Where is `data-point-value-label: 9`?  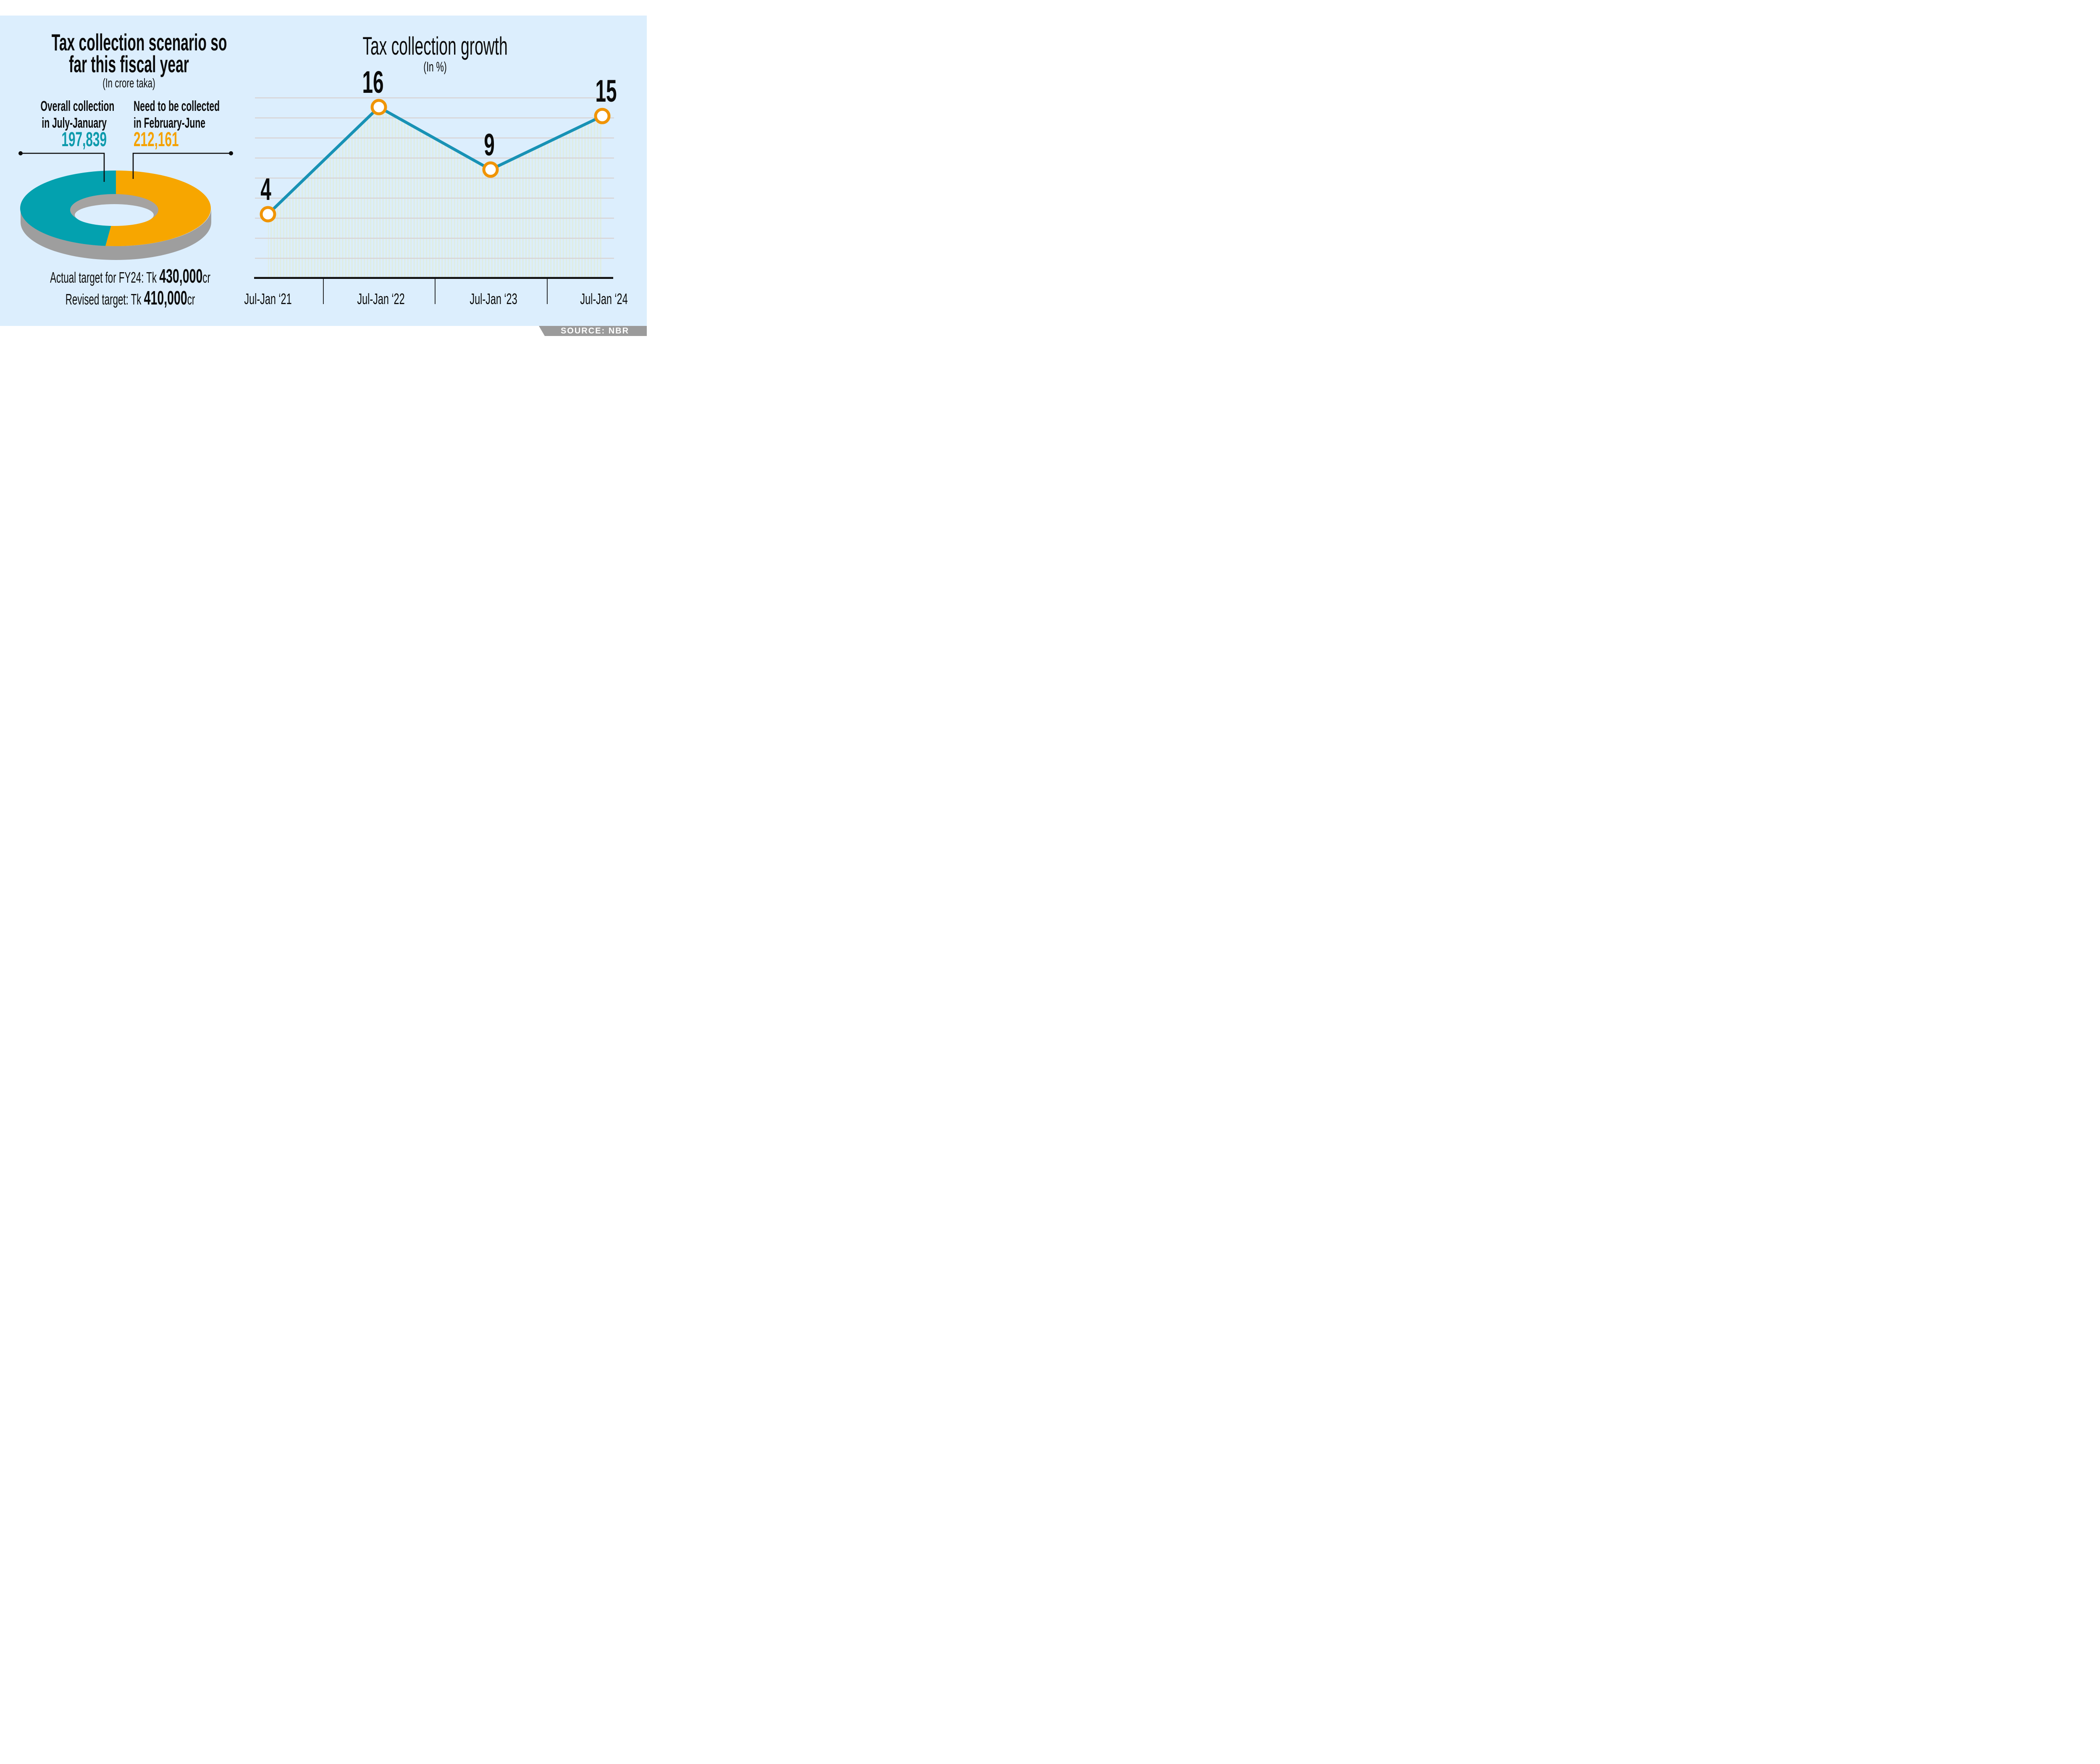
data-point-value-label: 9 is located at coordinates (489, 144).